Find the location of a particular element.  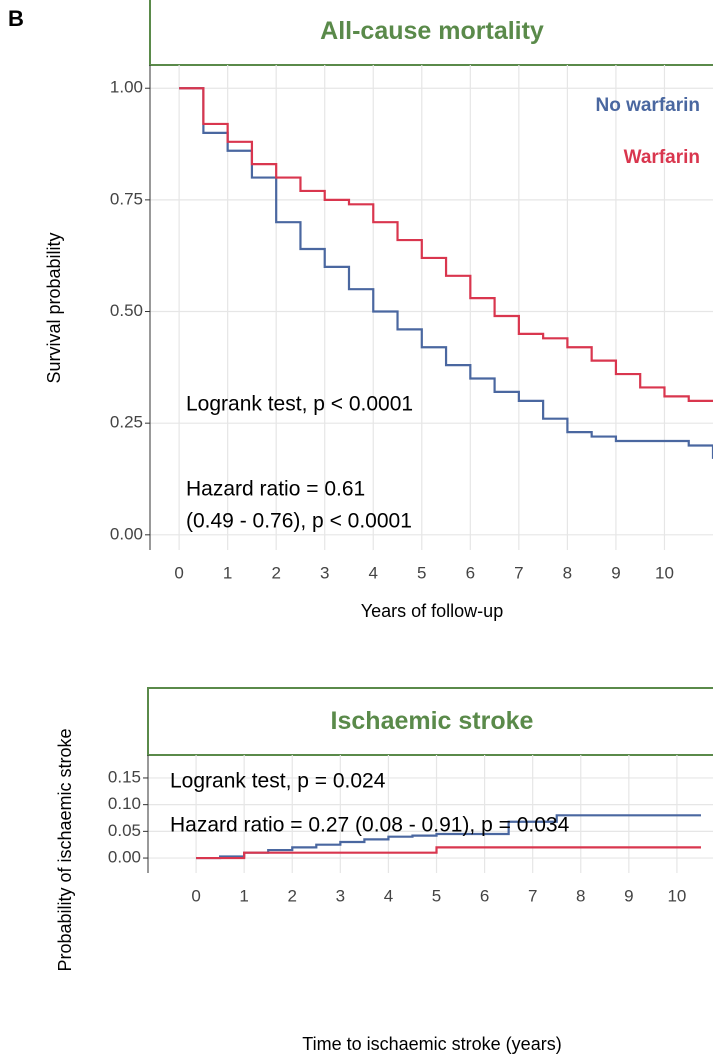

chart-title: All-cause mortality is located at coordinates (432, 31).